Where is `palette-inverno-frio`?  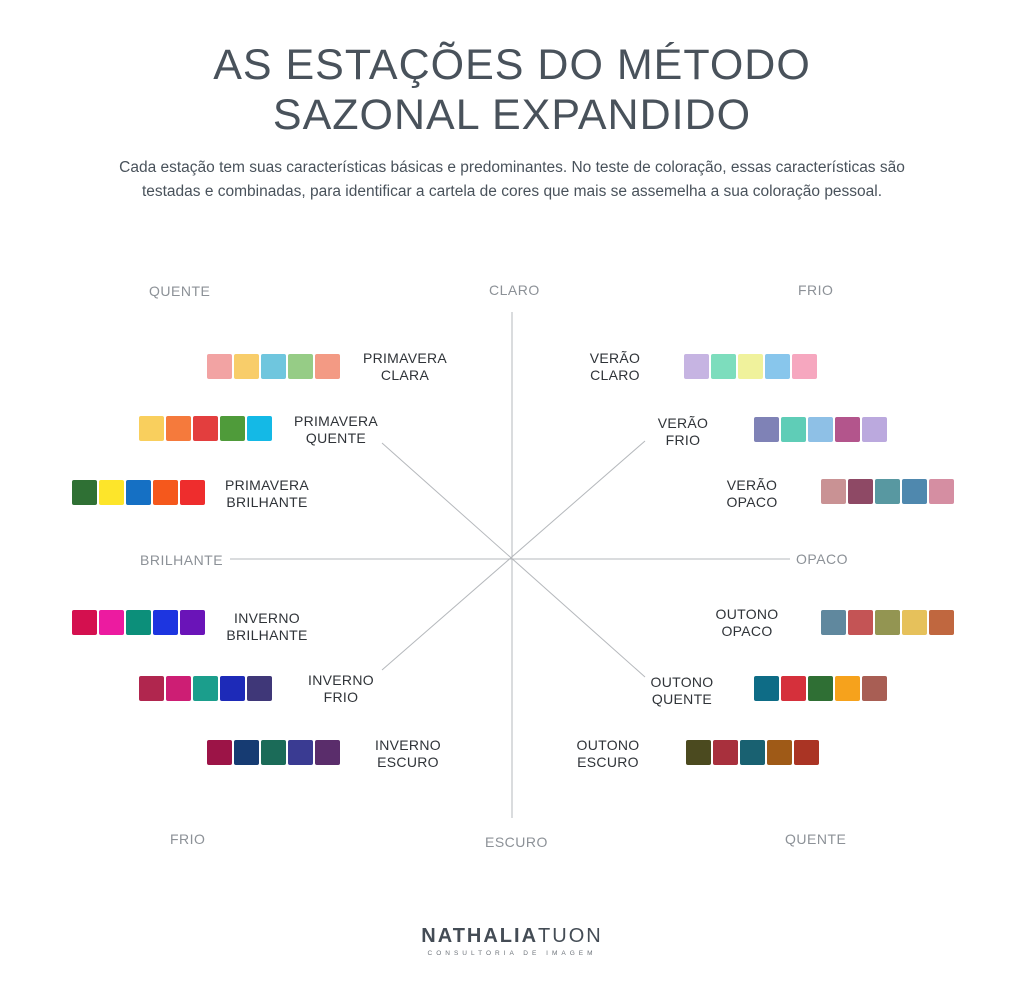 palette-inverno-frio is located at coordinates (205, 688).